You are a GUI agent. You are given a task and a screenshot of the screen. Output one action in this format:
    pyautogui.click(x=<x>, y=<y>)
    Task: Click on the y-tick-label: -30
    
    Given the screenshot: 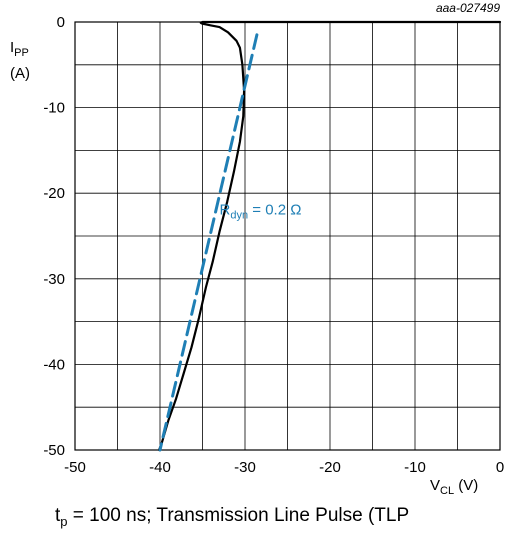 What is the action you would take?
    pyautogui.click(x=54, y=279)
    